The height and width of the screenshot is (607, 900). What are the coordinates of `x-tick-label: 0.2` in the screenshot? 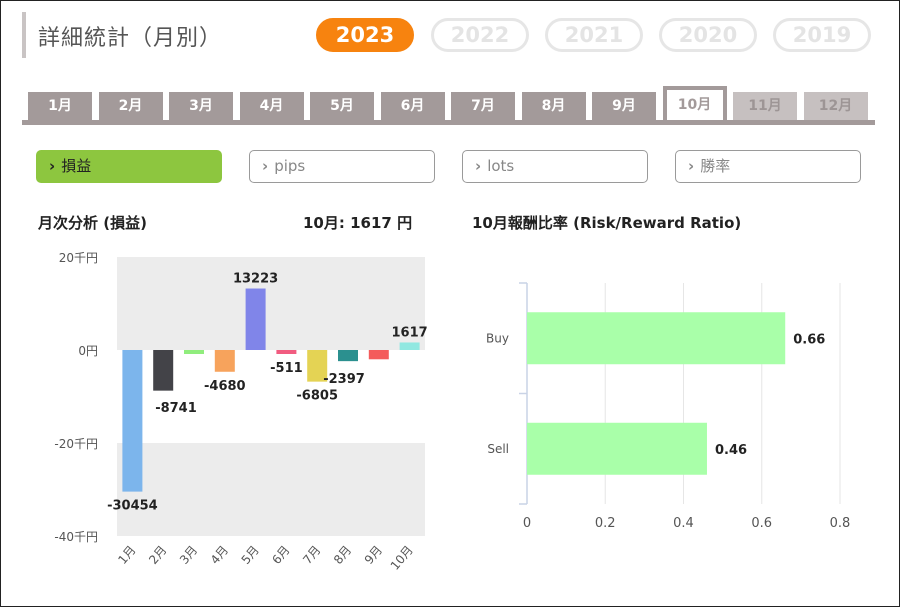 It's located at (605, 523).